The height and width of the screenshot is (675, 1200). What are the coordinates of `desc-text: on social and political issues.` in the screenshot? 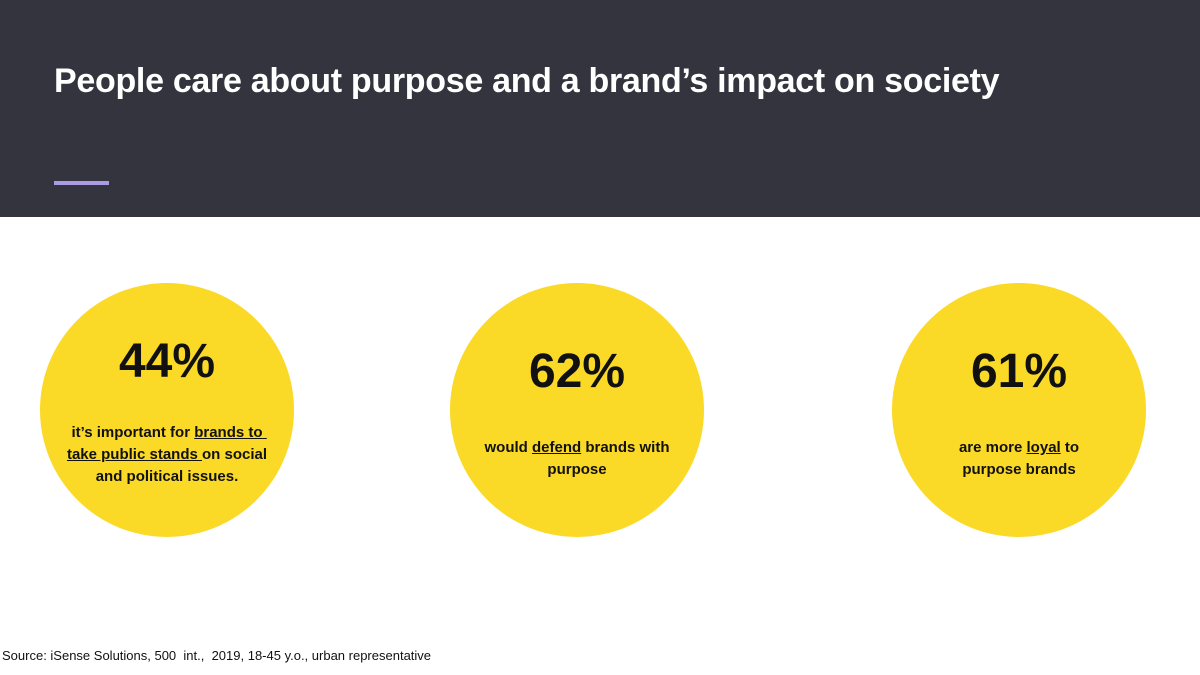 It's located at (183, 465).